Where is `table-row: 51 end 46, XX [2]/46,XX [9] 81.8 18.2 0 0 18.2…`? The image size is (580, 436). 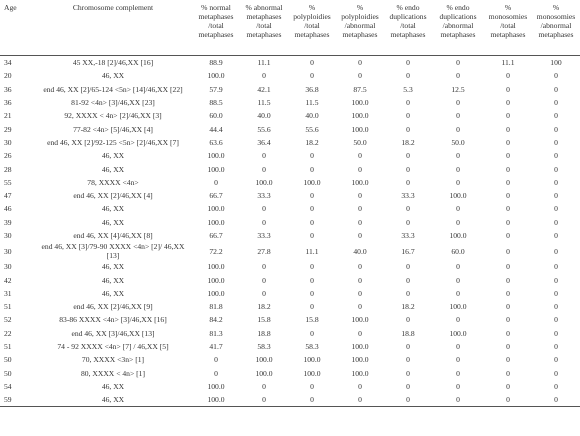 table-row: 51 end 46, XX [2]/46,XX [9] 81.8 18.2 0 0 18.2… is located at coordinates (290, 306).